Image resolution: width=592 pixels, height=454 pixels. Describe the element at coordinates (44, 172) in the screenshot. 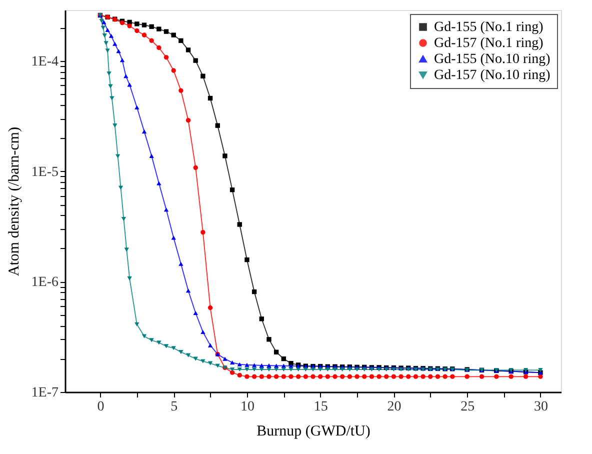

I see `y-tick-label: 1E-5` at that location.